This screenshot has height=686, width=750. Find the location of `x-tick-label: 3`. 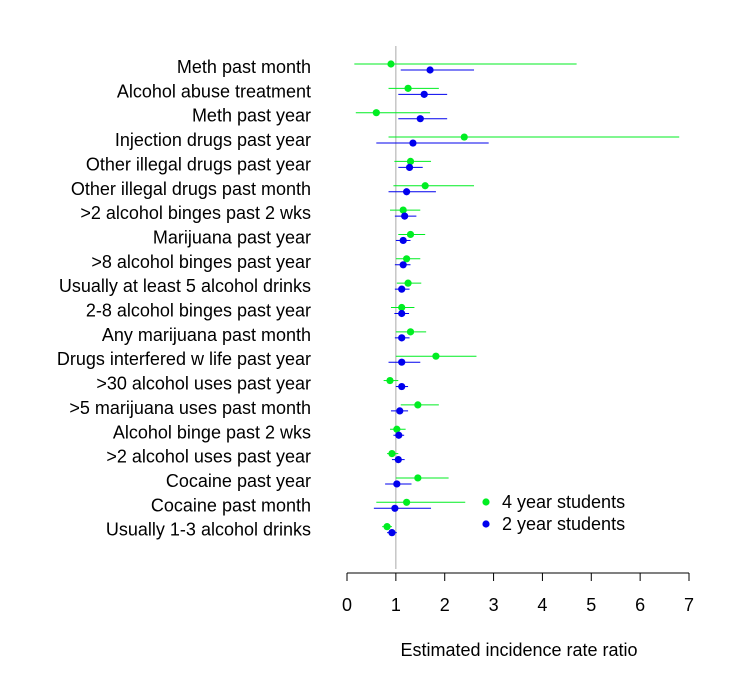

x-tick-label: 3 is located at coordinates (494, 605).